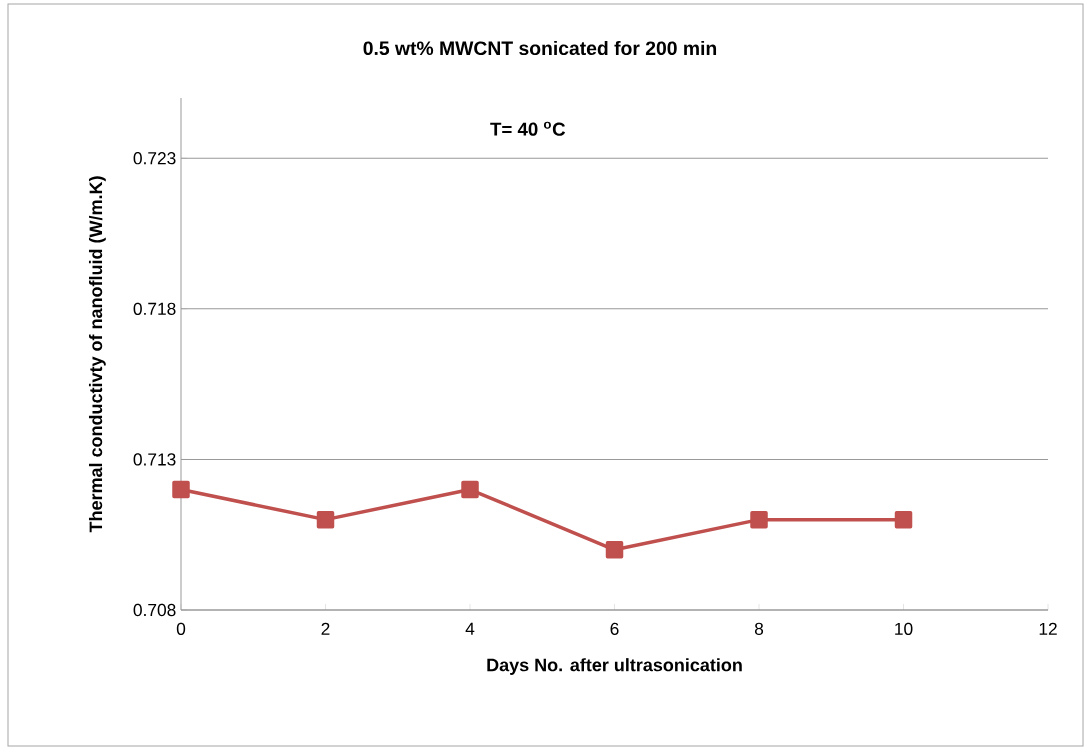 The width and height of the screenshot is (1087, 749). I want to click on x-tick-label: 0, so click(181, 628).